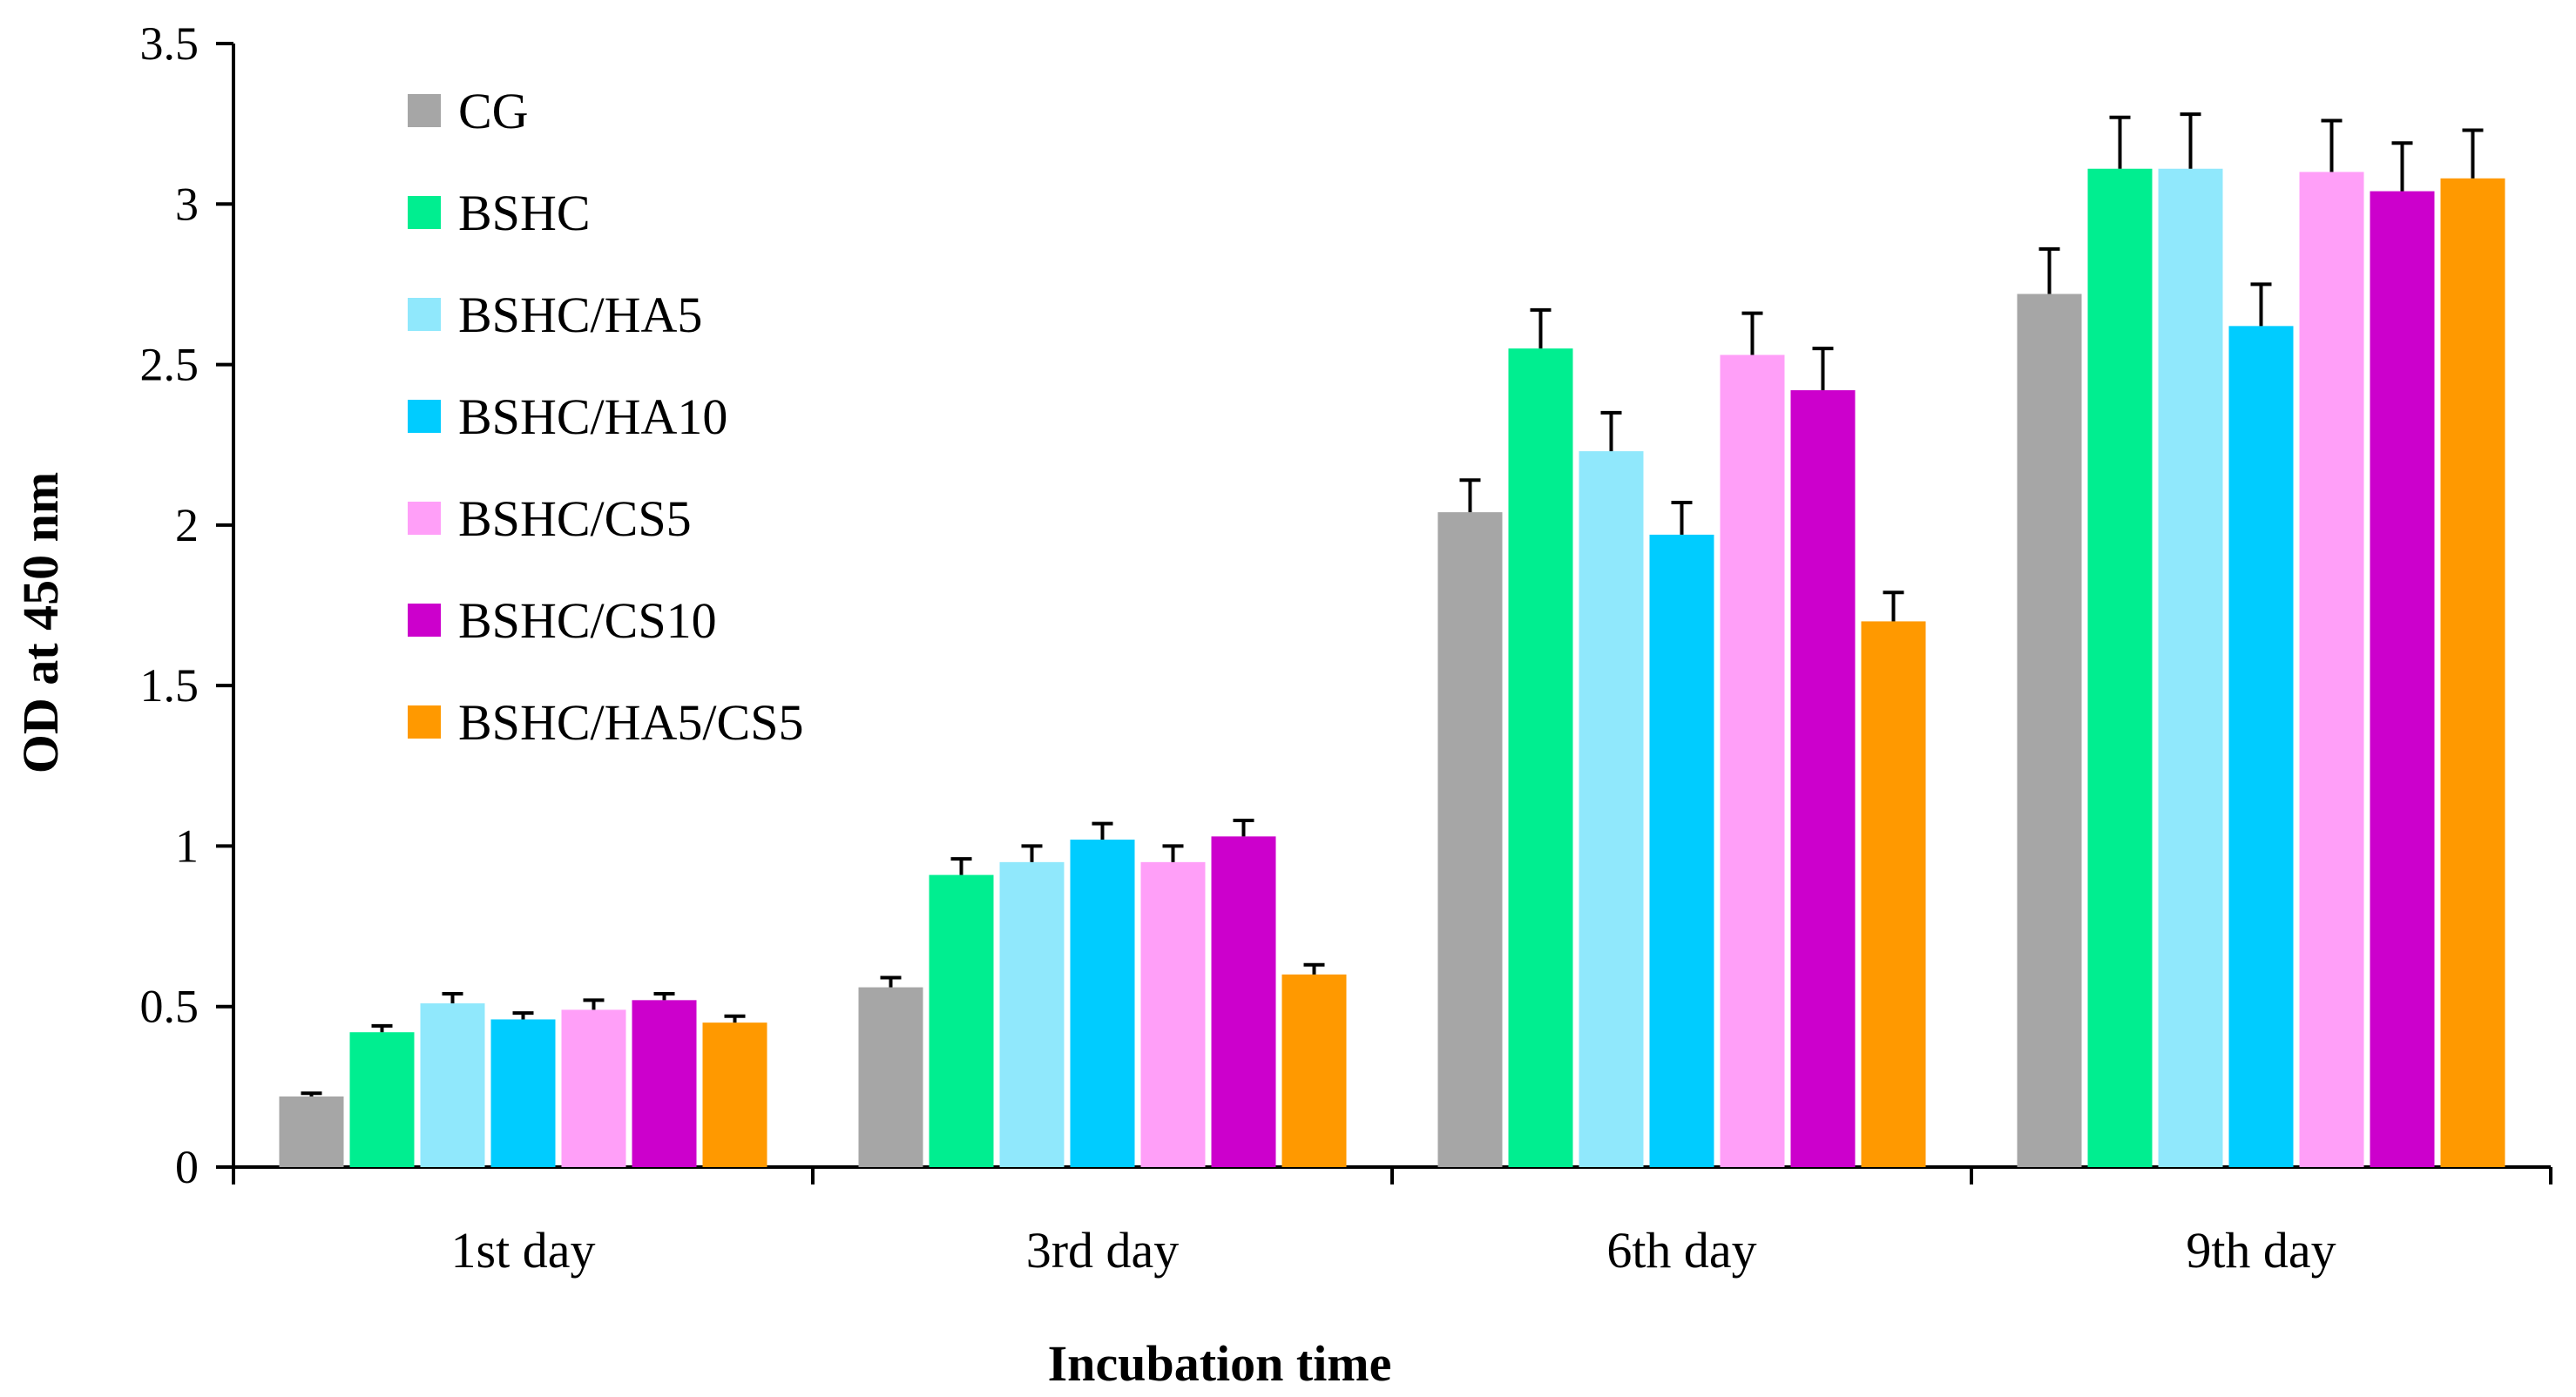  I want to click on y-tick-label: 2.5, so click(169, 365).